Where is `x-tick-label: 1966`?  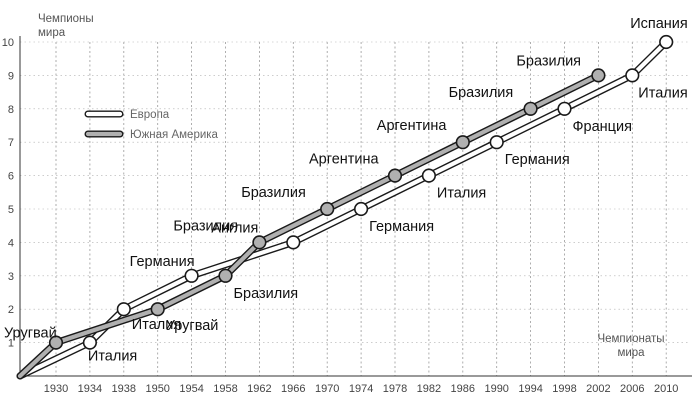 x-tick-label: 1966 is located at coordinates (293, 389).